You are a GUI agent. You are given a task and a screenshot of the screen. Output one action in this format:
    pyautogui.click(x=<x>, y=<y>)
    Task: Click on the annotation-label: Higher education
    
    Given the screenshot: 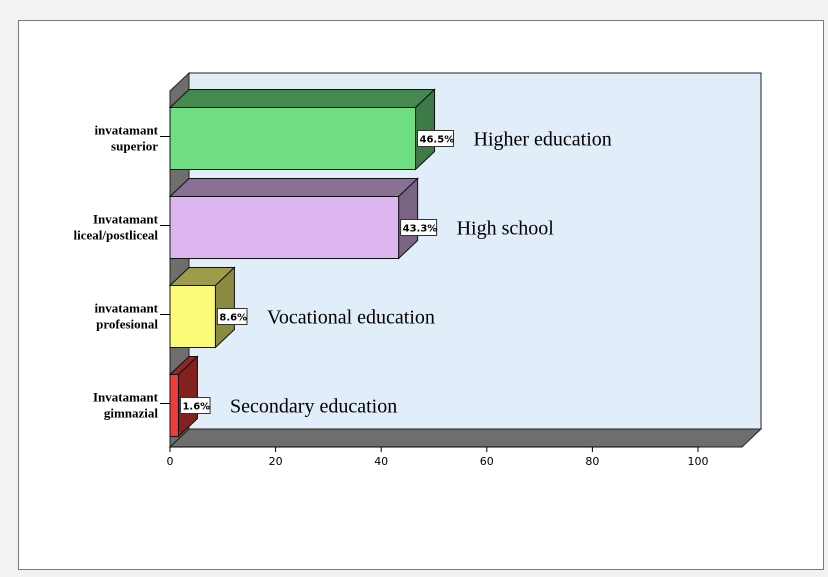 What is the action you would take?
    pyautogui.click(x=543, y=140)
    